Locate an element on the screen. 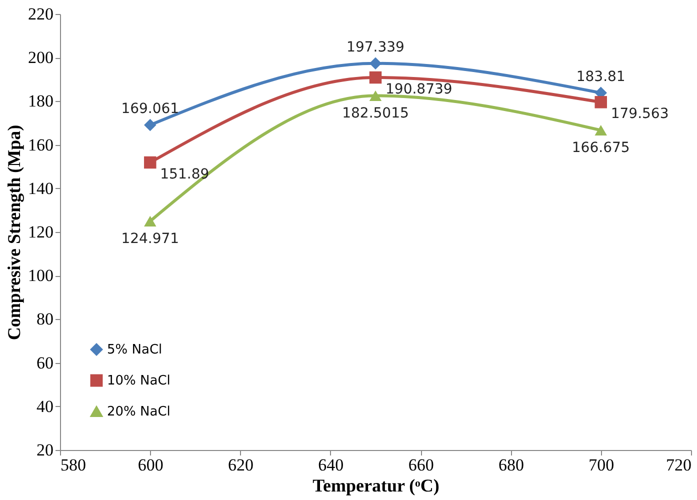 The image size is (697, 500). x-axis-title: Temperatur (ᵒC) is located at coordinates (376, 486).